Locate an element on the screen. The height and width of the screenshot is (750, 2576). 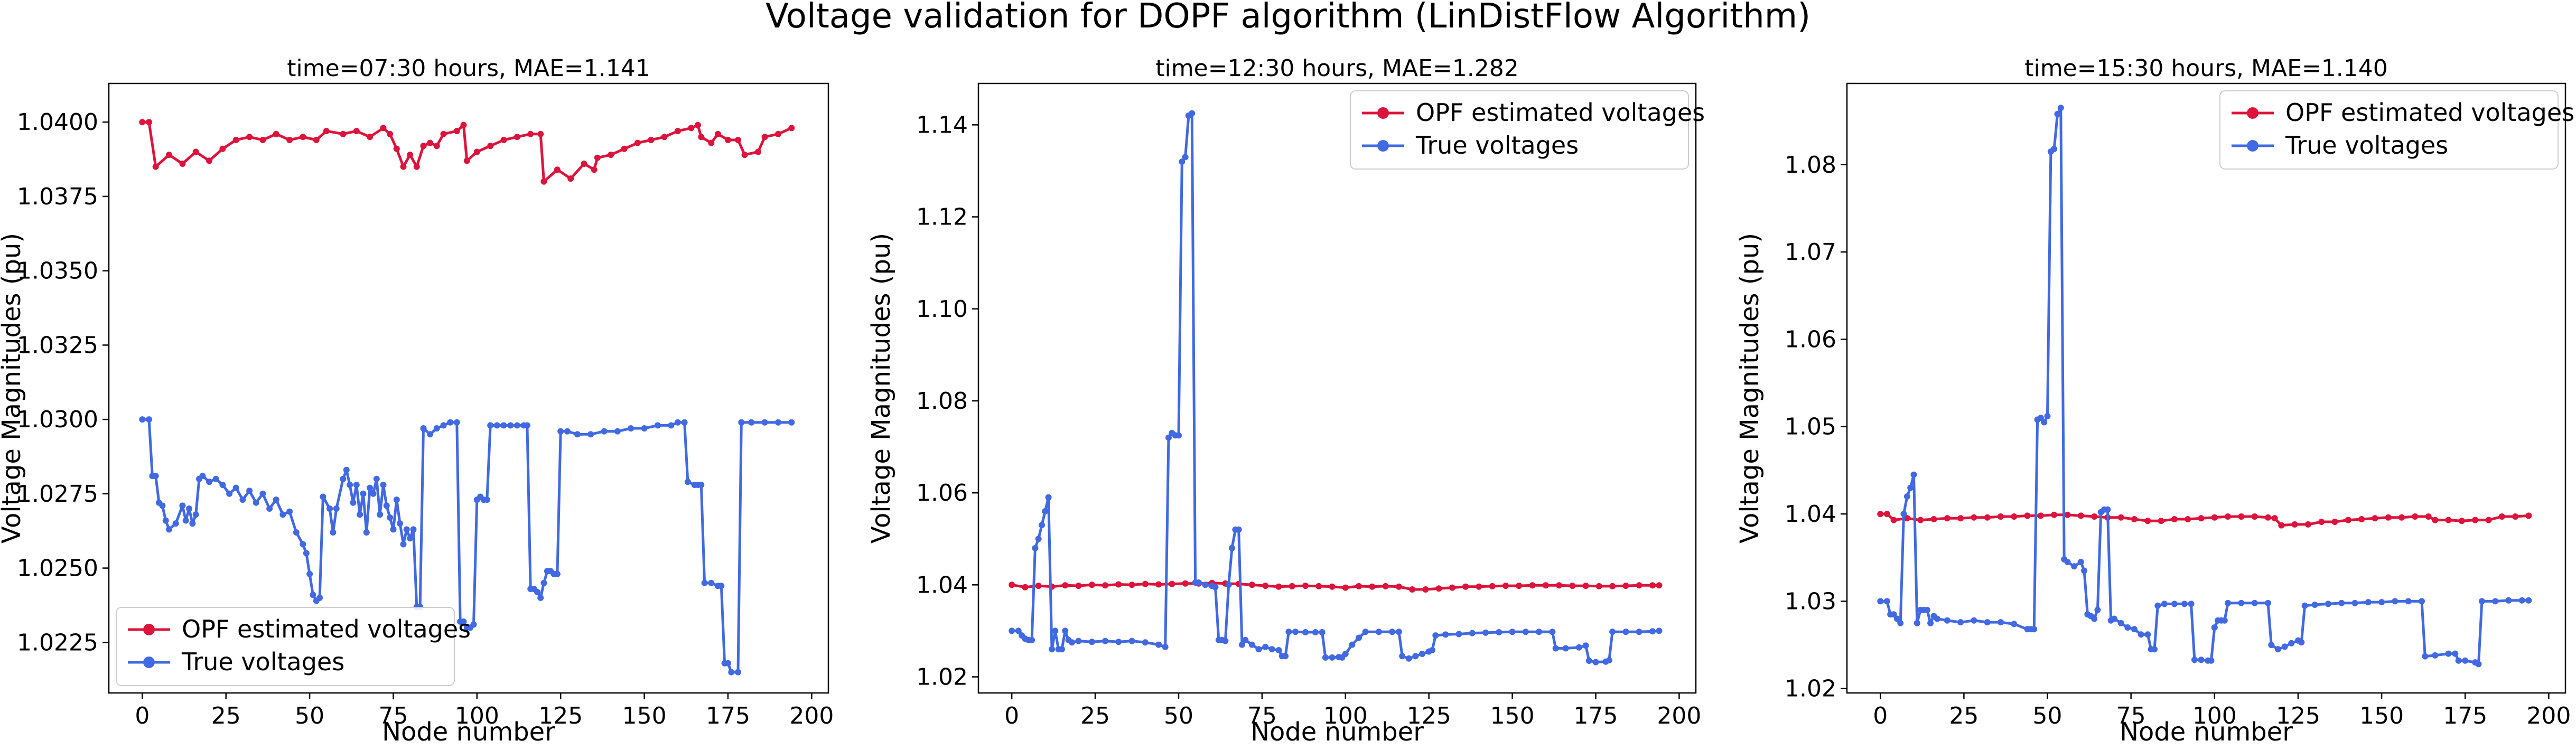
x-tick-label: 50 is located at coordinates (1178, 715).